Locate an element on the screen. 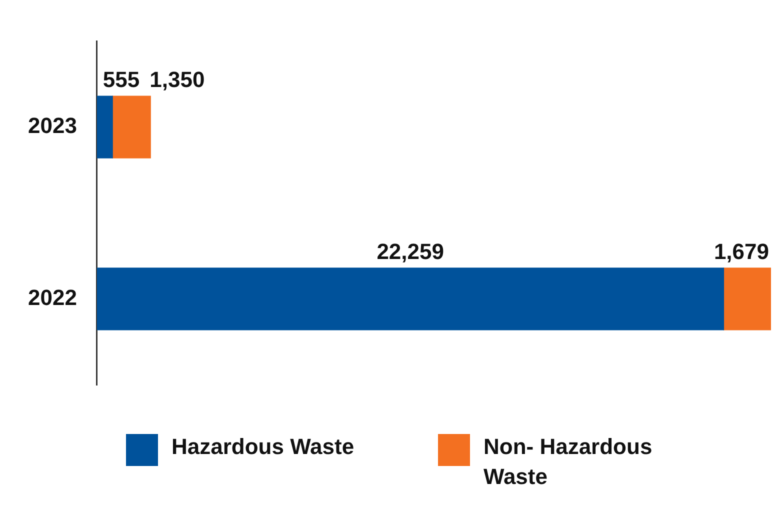 The height and width of the screenshot is (512, 779). data-label: 22,259 is located at coordinates (410, 251).